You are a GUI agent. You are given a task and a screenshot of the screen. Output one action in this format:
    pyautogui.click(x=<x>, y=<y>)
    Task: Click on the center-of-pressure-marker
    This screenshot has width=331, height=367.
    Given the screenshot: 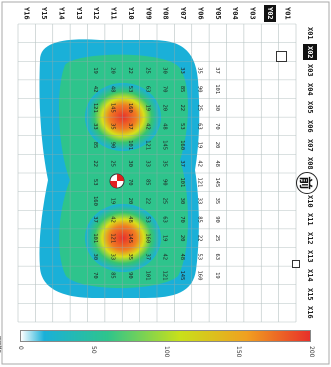 What is the action you would take?
    pyautogui.click(x=117, y=181)
    